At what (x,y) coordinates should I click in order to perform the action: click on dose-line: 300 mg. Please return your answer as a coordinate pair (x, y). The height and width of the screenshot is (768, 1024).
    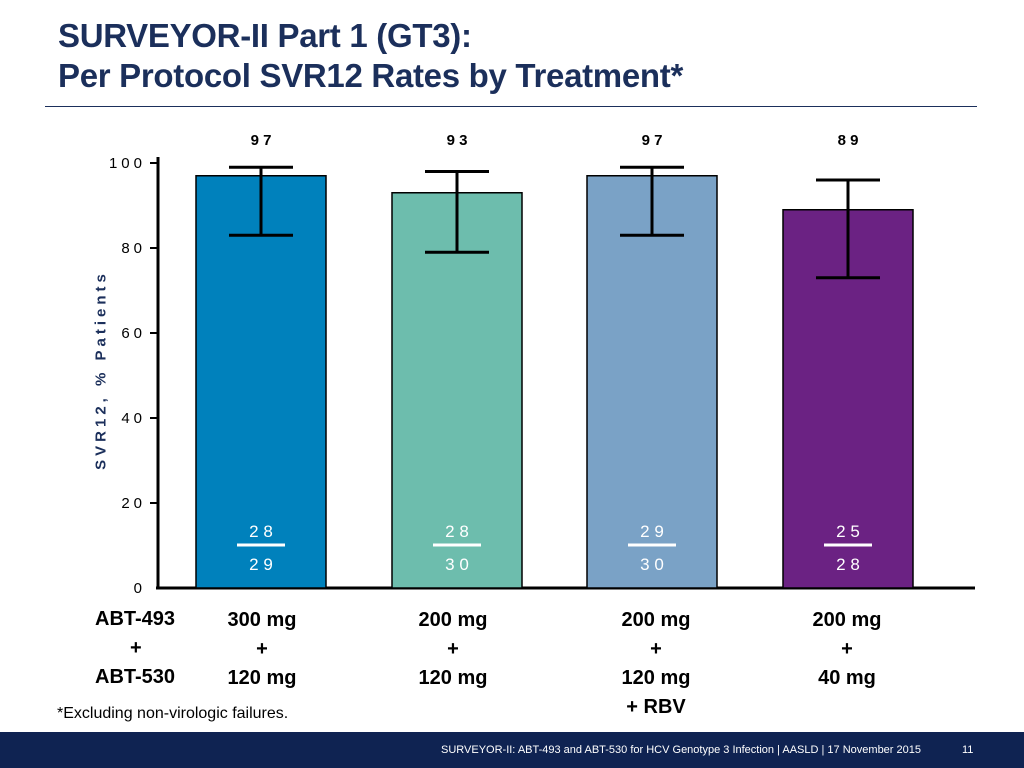
    Looking at the image, I should click on (262, 620).